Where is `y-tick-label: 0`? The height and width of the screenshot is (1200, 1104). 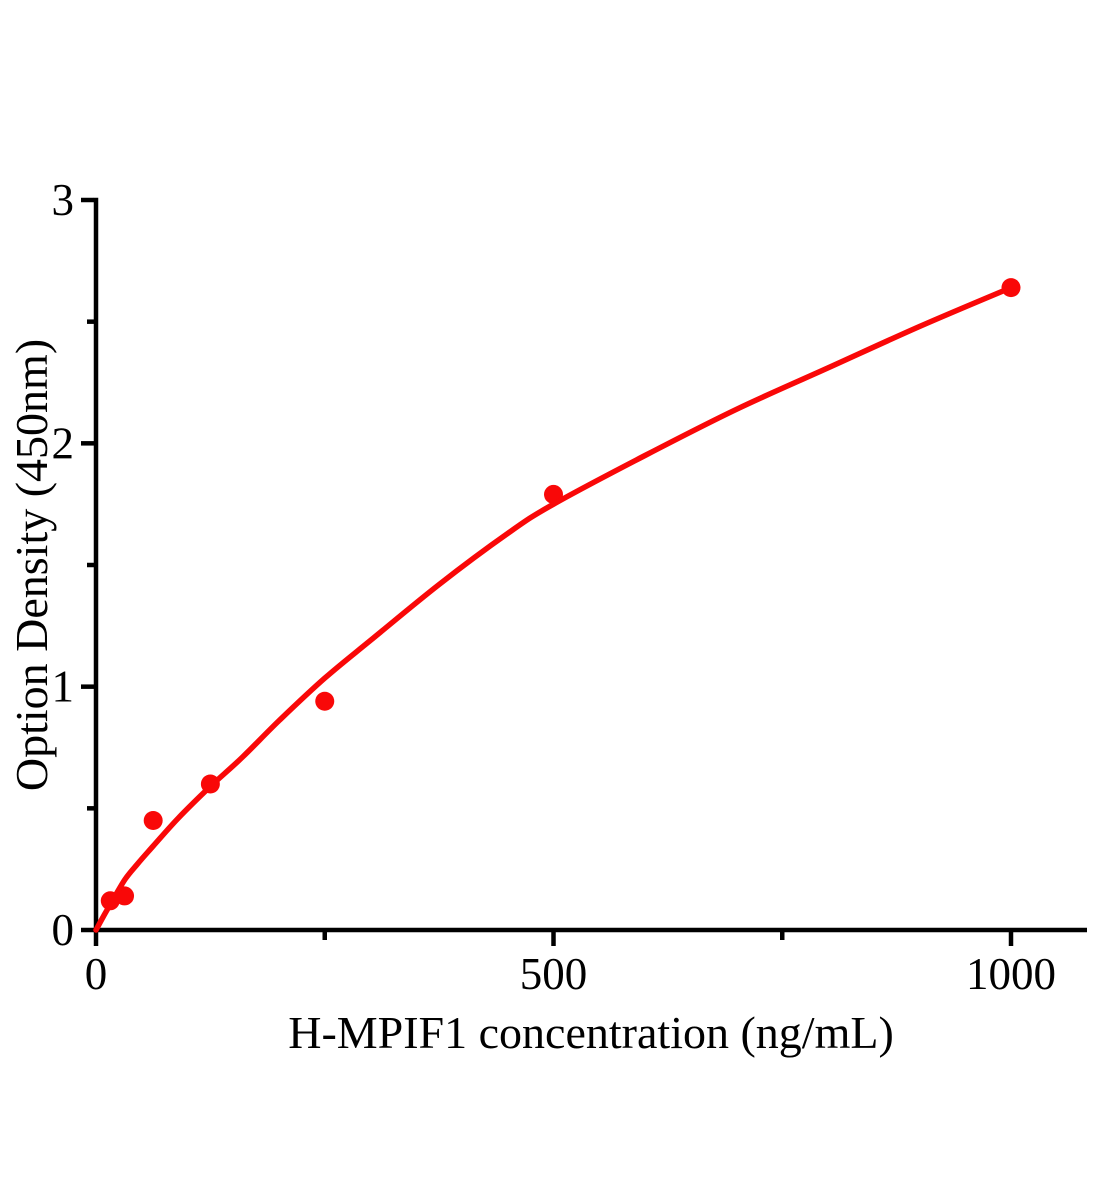
y-tick-label: 0 is located at coordinates (63, 930).